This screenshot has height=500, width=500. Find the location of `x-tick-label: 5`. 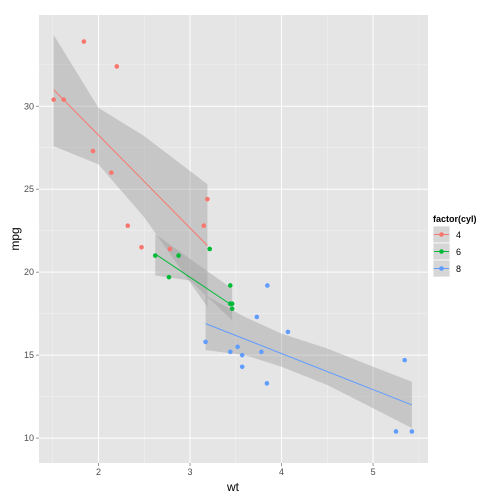

x-tick-label: 5 is located at coordinates (373, 472).